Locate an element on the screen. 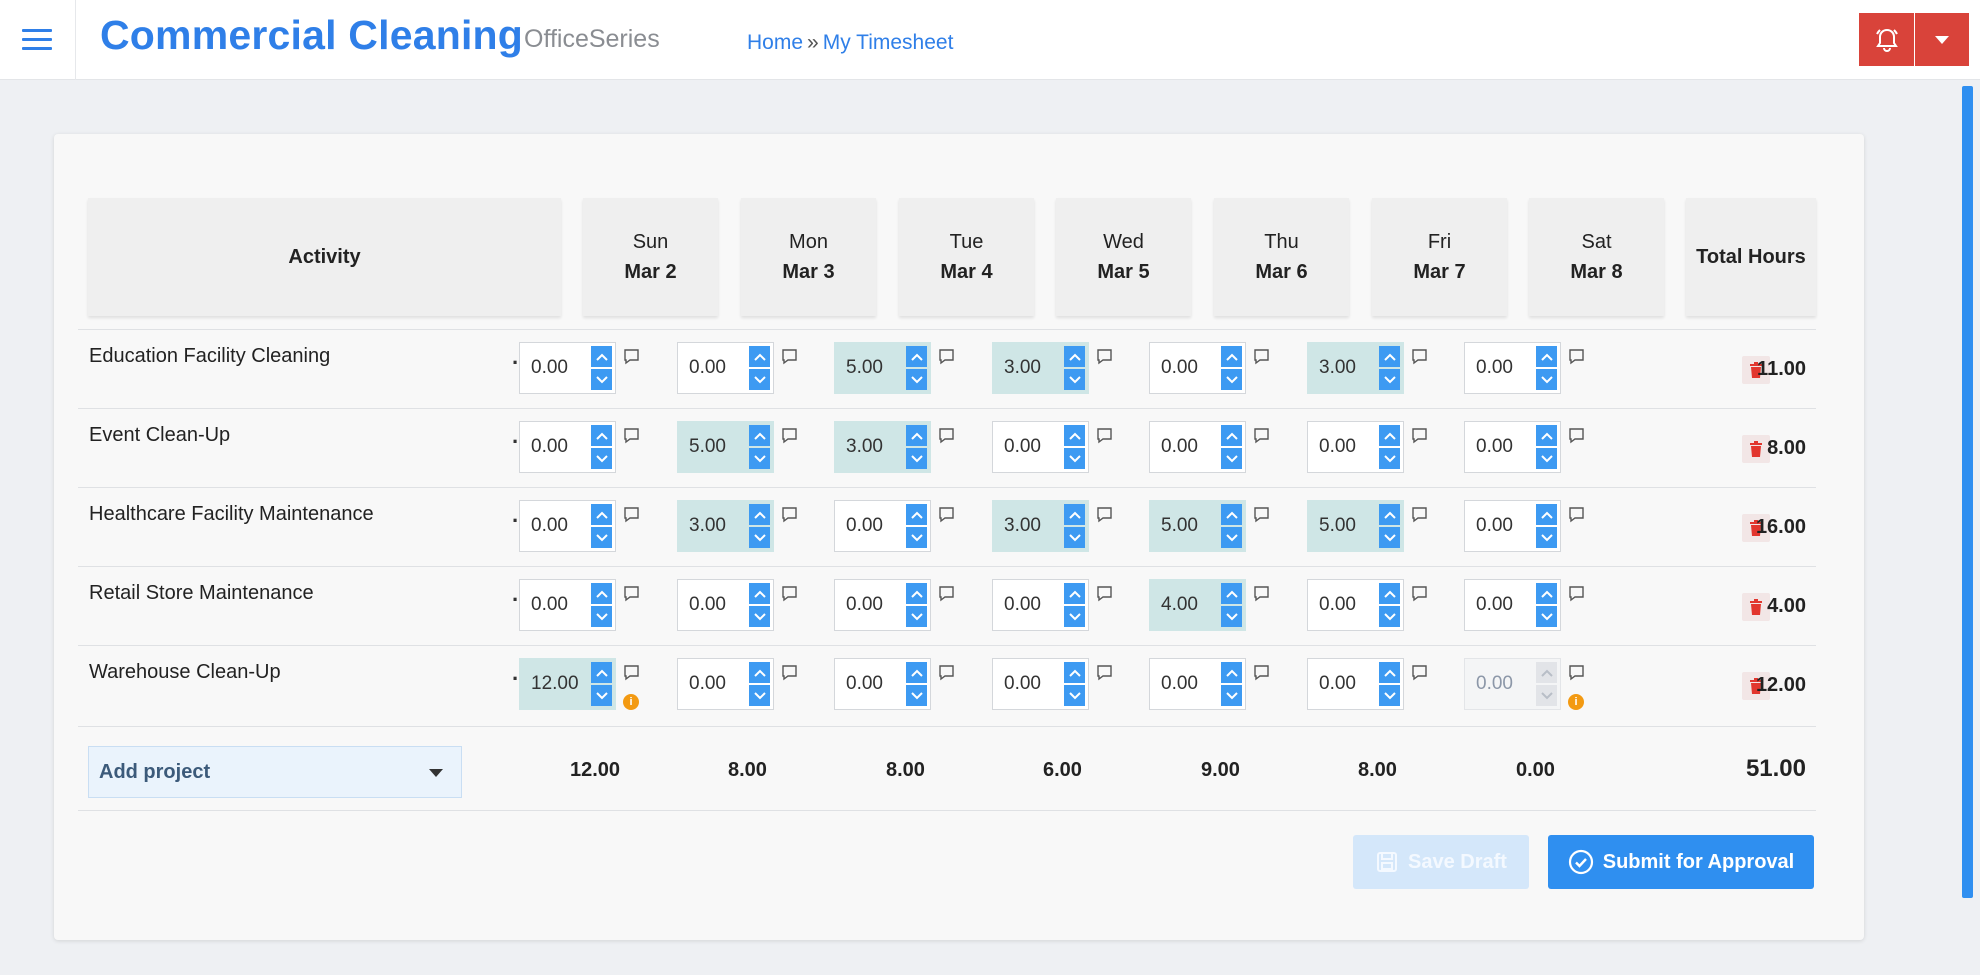 This screenshot has height=975, width=1980. hours-stepper: 12.00 is located at coordinates (567, 684).